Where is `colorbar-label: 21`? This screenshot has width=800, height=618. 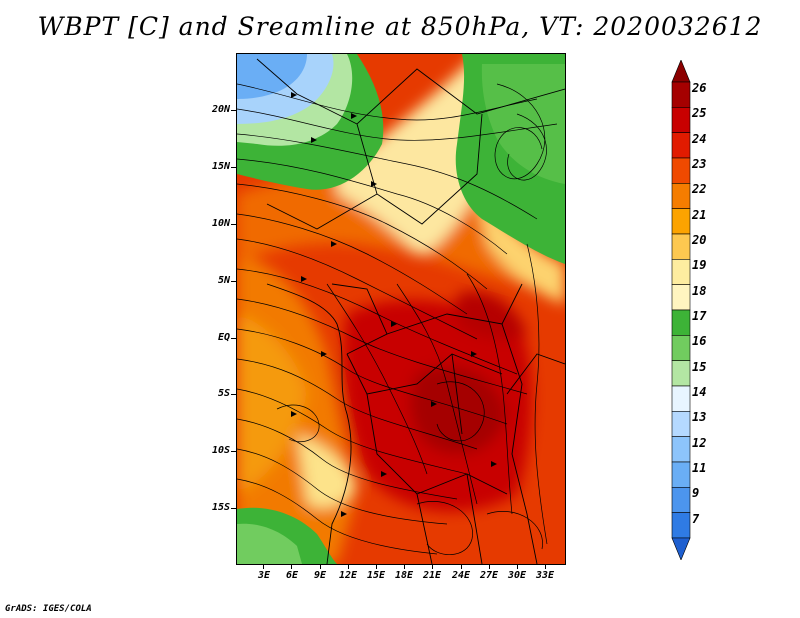 colorbar-label: 21 is located at coordinates (699, 214).